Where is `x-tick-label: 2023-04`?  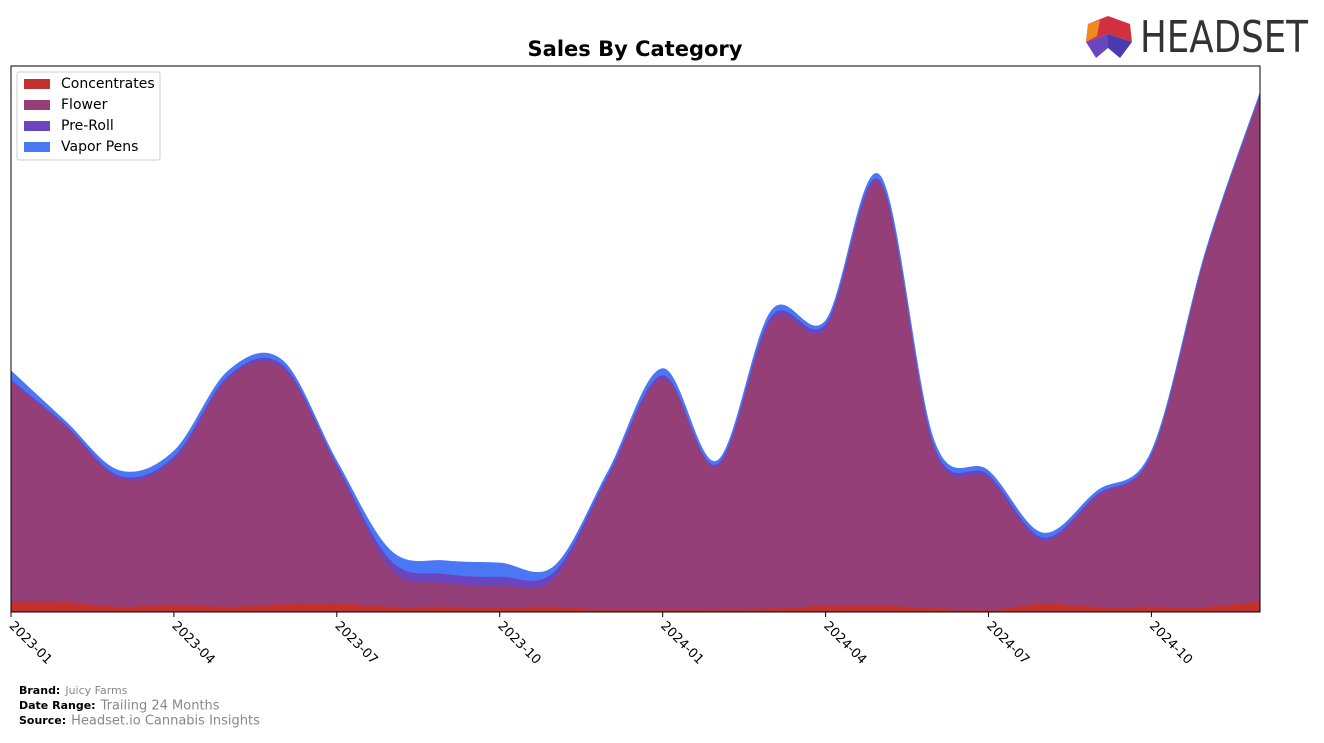 x-tick-label: 2023-04 is located at coordinates (193, 643).